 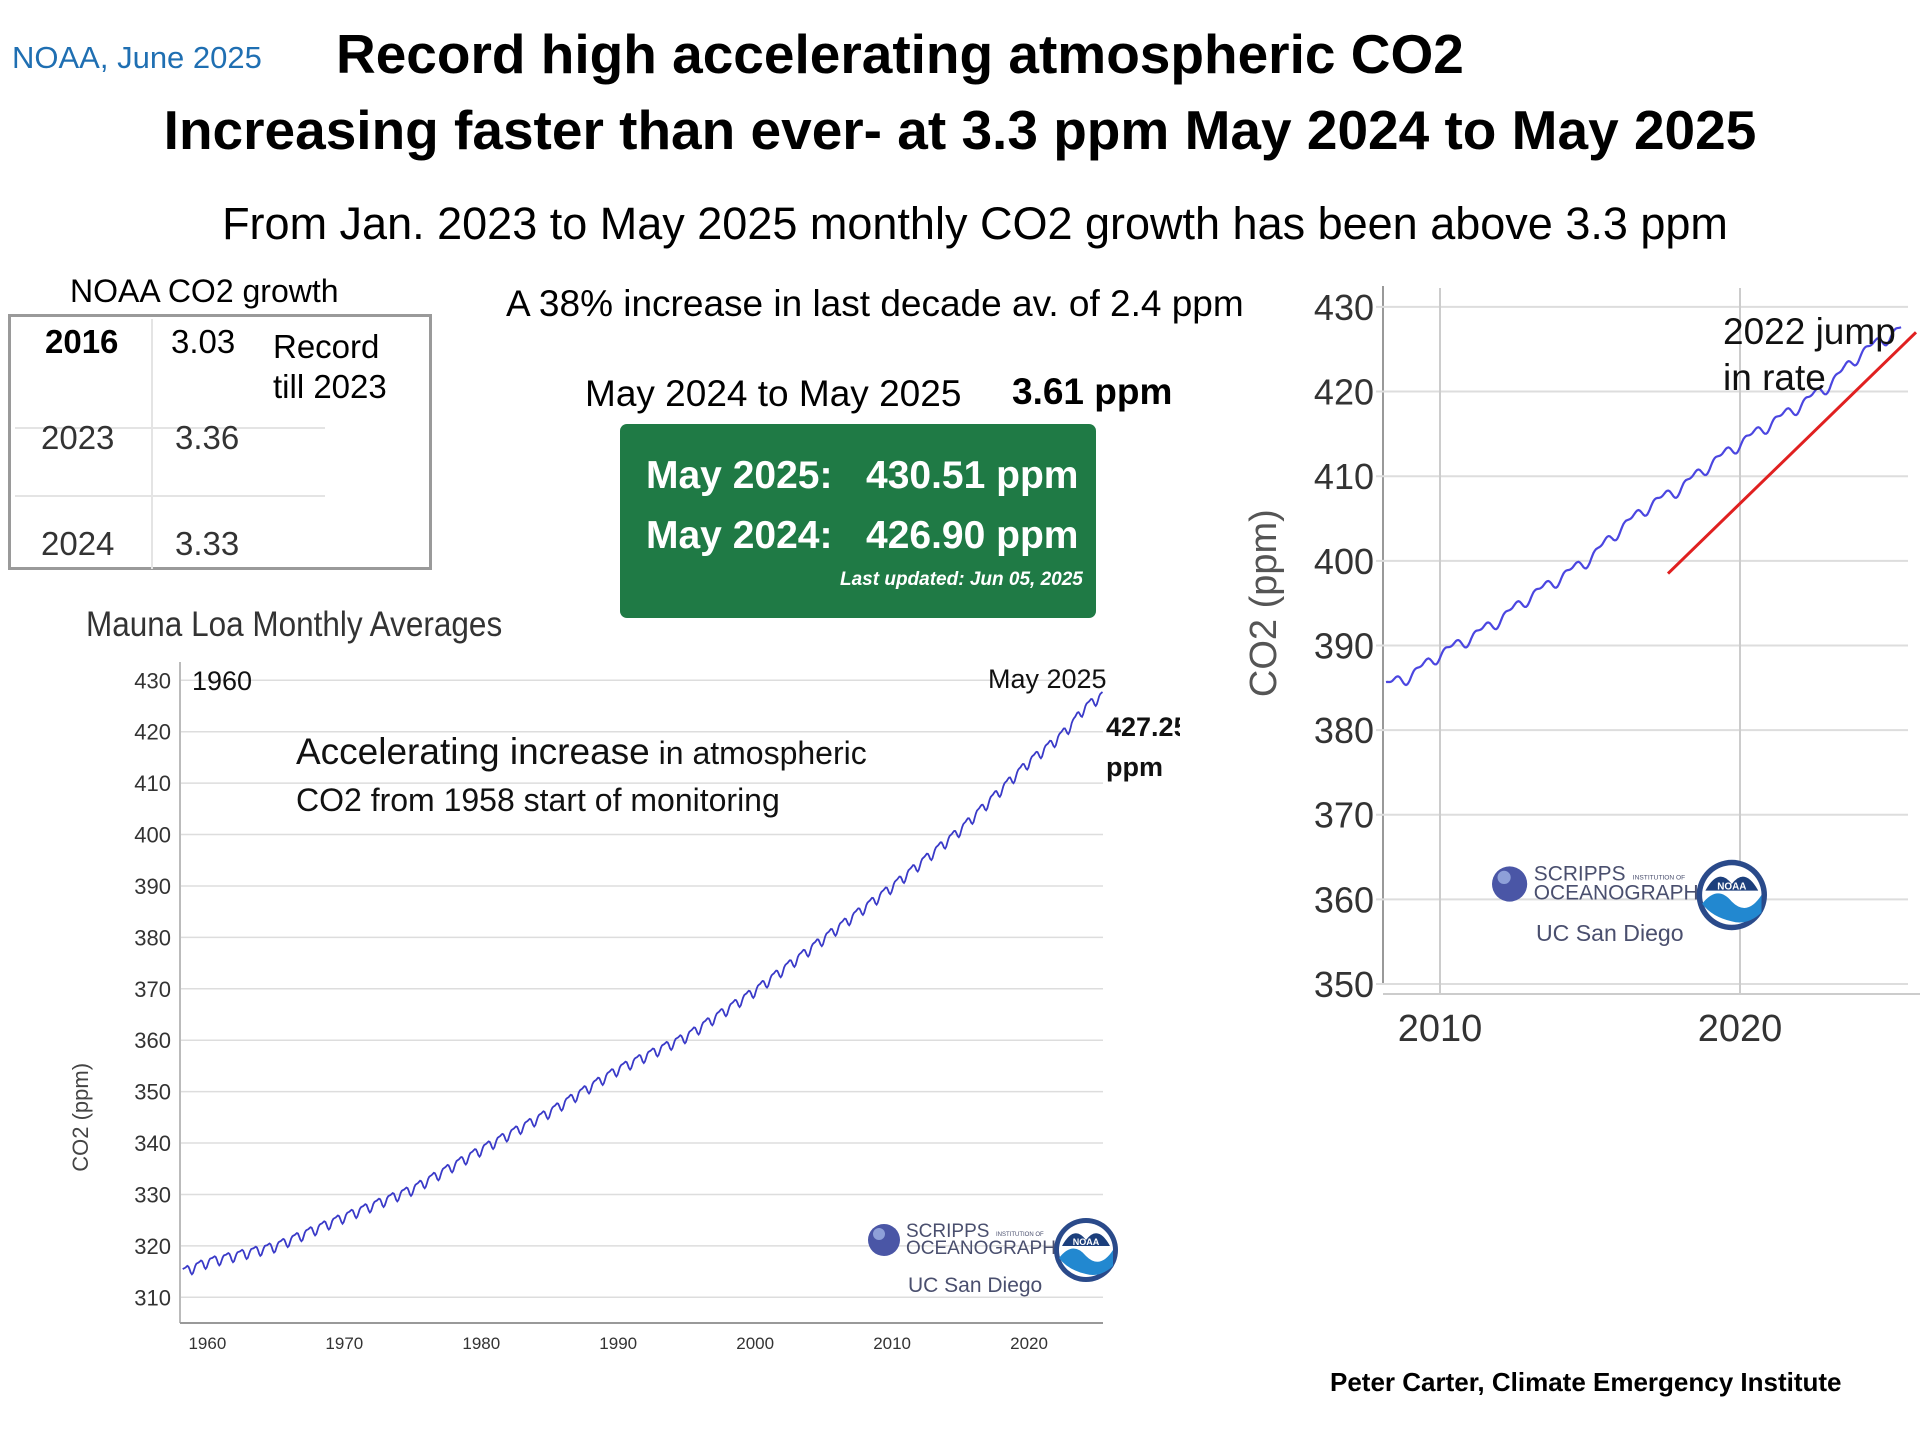 What do you see at coordinates (152, 1143) in the screenshot?
I see `y-tick-label: 340` at bounding box center [152, 1143].